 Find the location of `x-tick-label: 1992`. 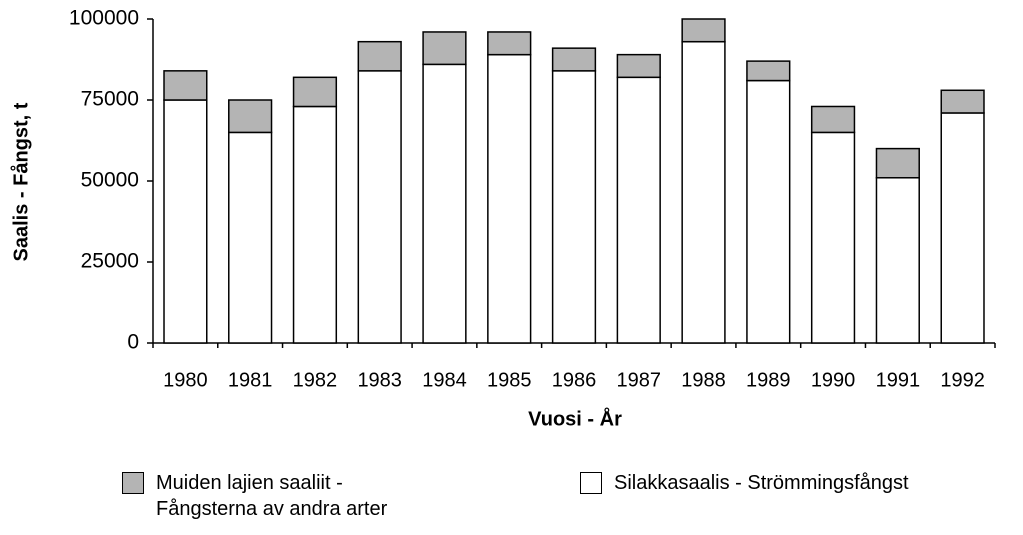

x-tick-label: 1992 is located at coordinates (962, 380).